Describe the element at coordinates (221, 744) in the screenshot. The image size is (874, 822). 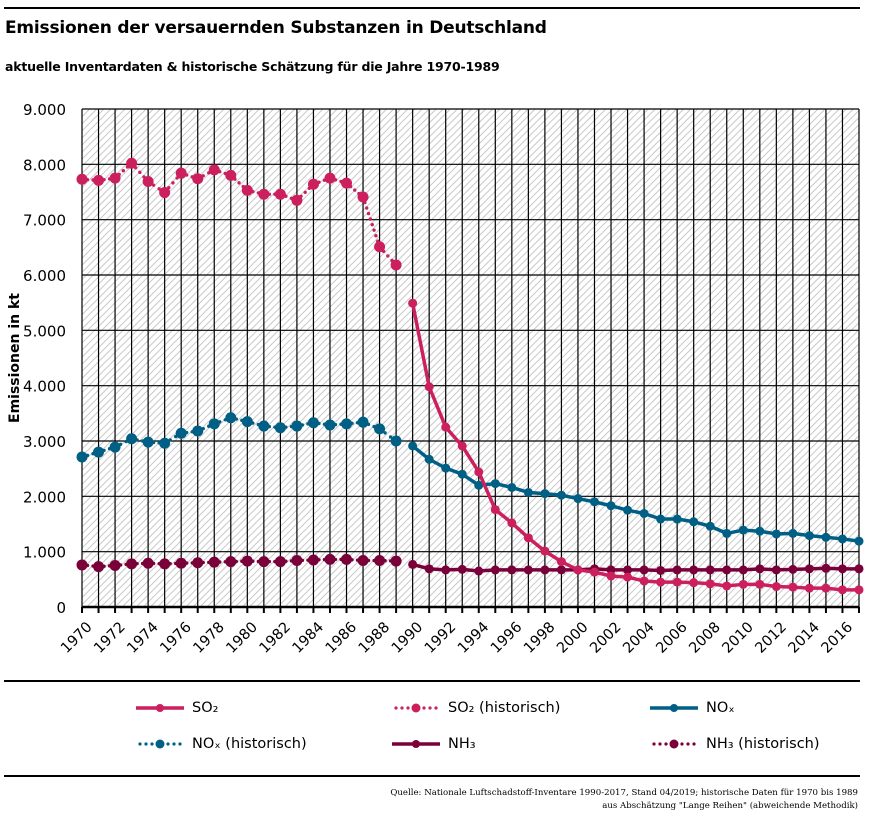
I see `legend-item-nox-historisch: NOₓ (historisch)` at that location.